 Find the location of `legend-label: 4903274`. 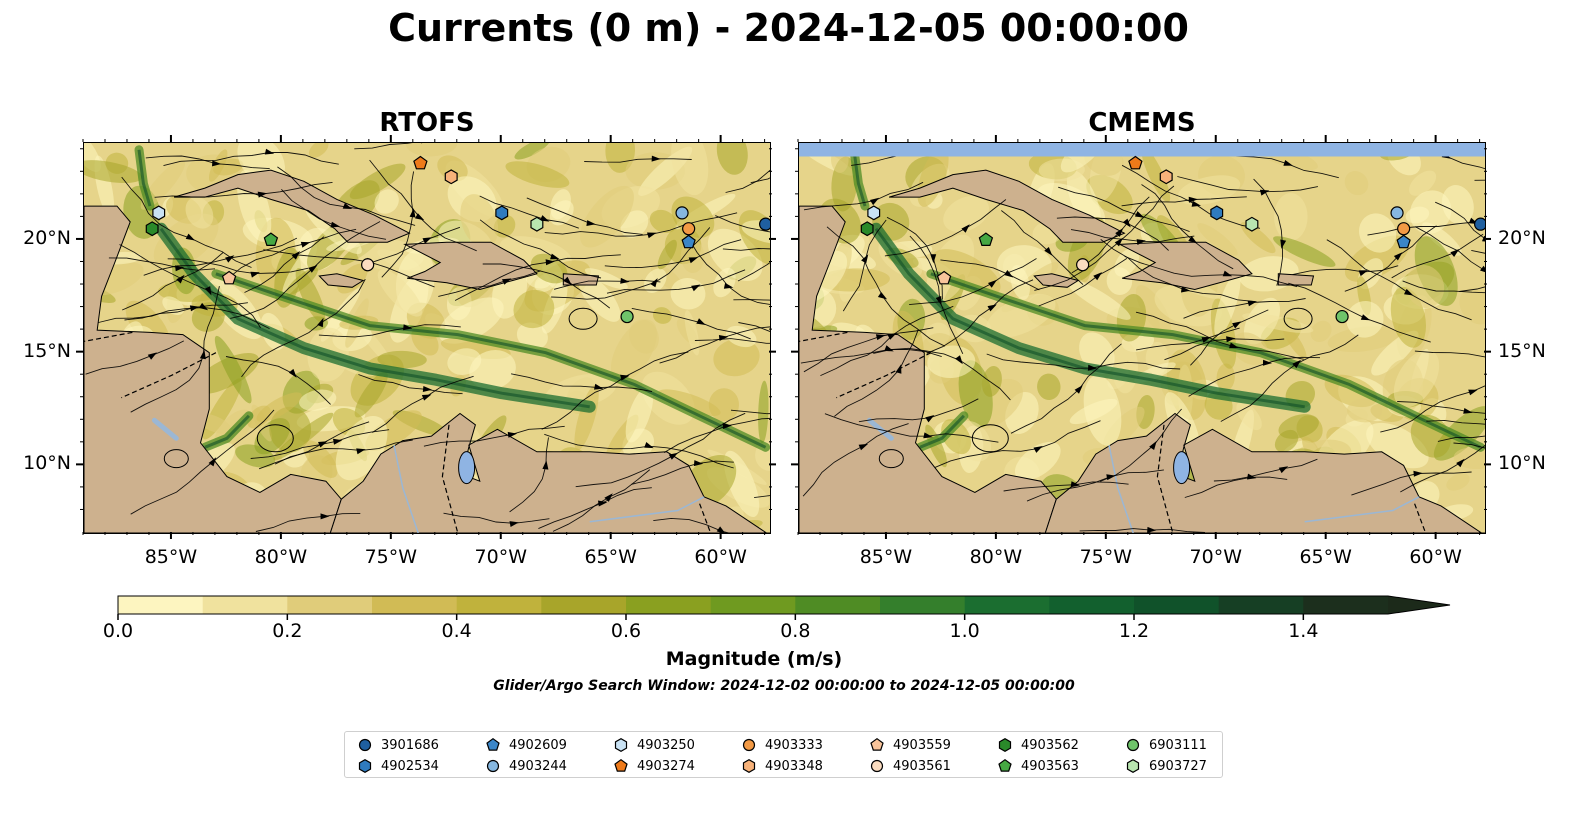

legend-label: 4903274 is located at coordinates (666, 766).